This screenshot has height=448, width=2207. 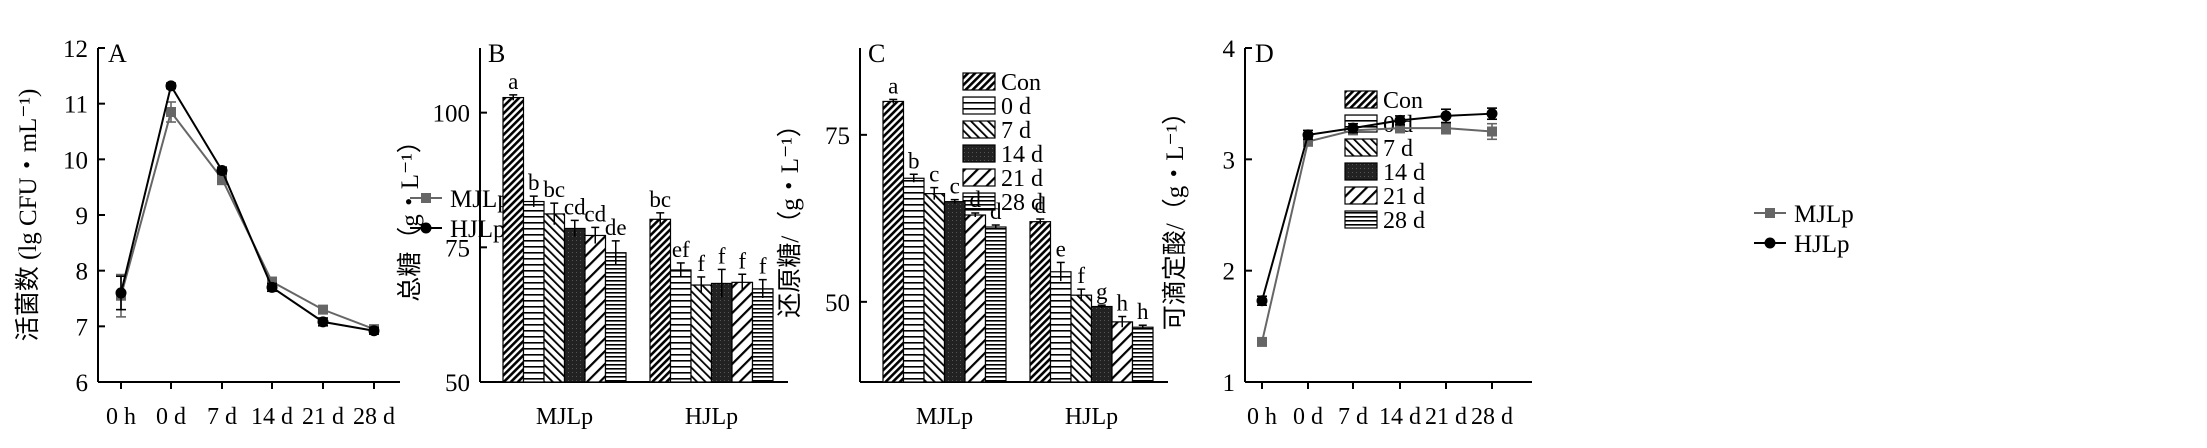 I want to click on series-line-hjlp, so click(x=247, y=207).